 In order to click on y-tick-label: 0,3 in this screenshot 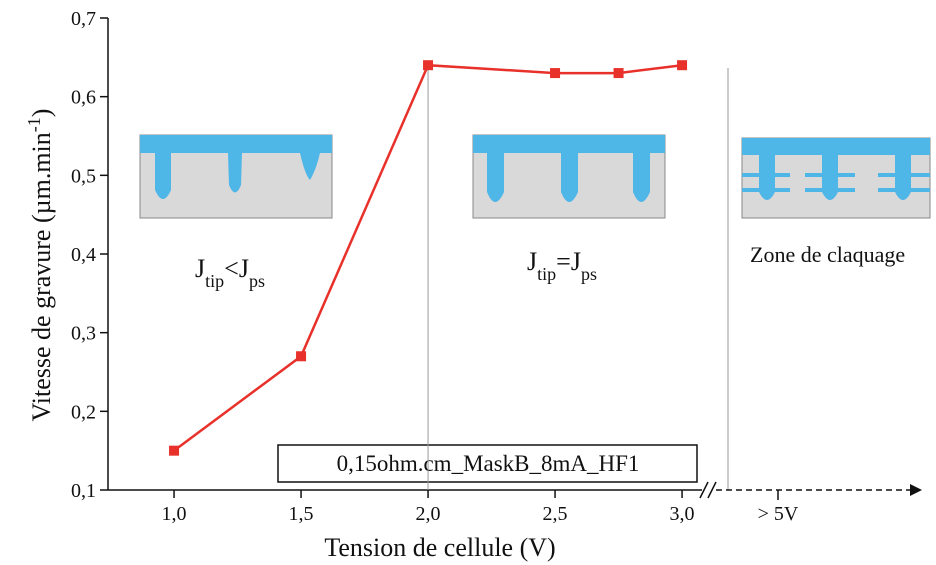, I will do `click(83, 334)`.